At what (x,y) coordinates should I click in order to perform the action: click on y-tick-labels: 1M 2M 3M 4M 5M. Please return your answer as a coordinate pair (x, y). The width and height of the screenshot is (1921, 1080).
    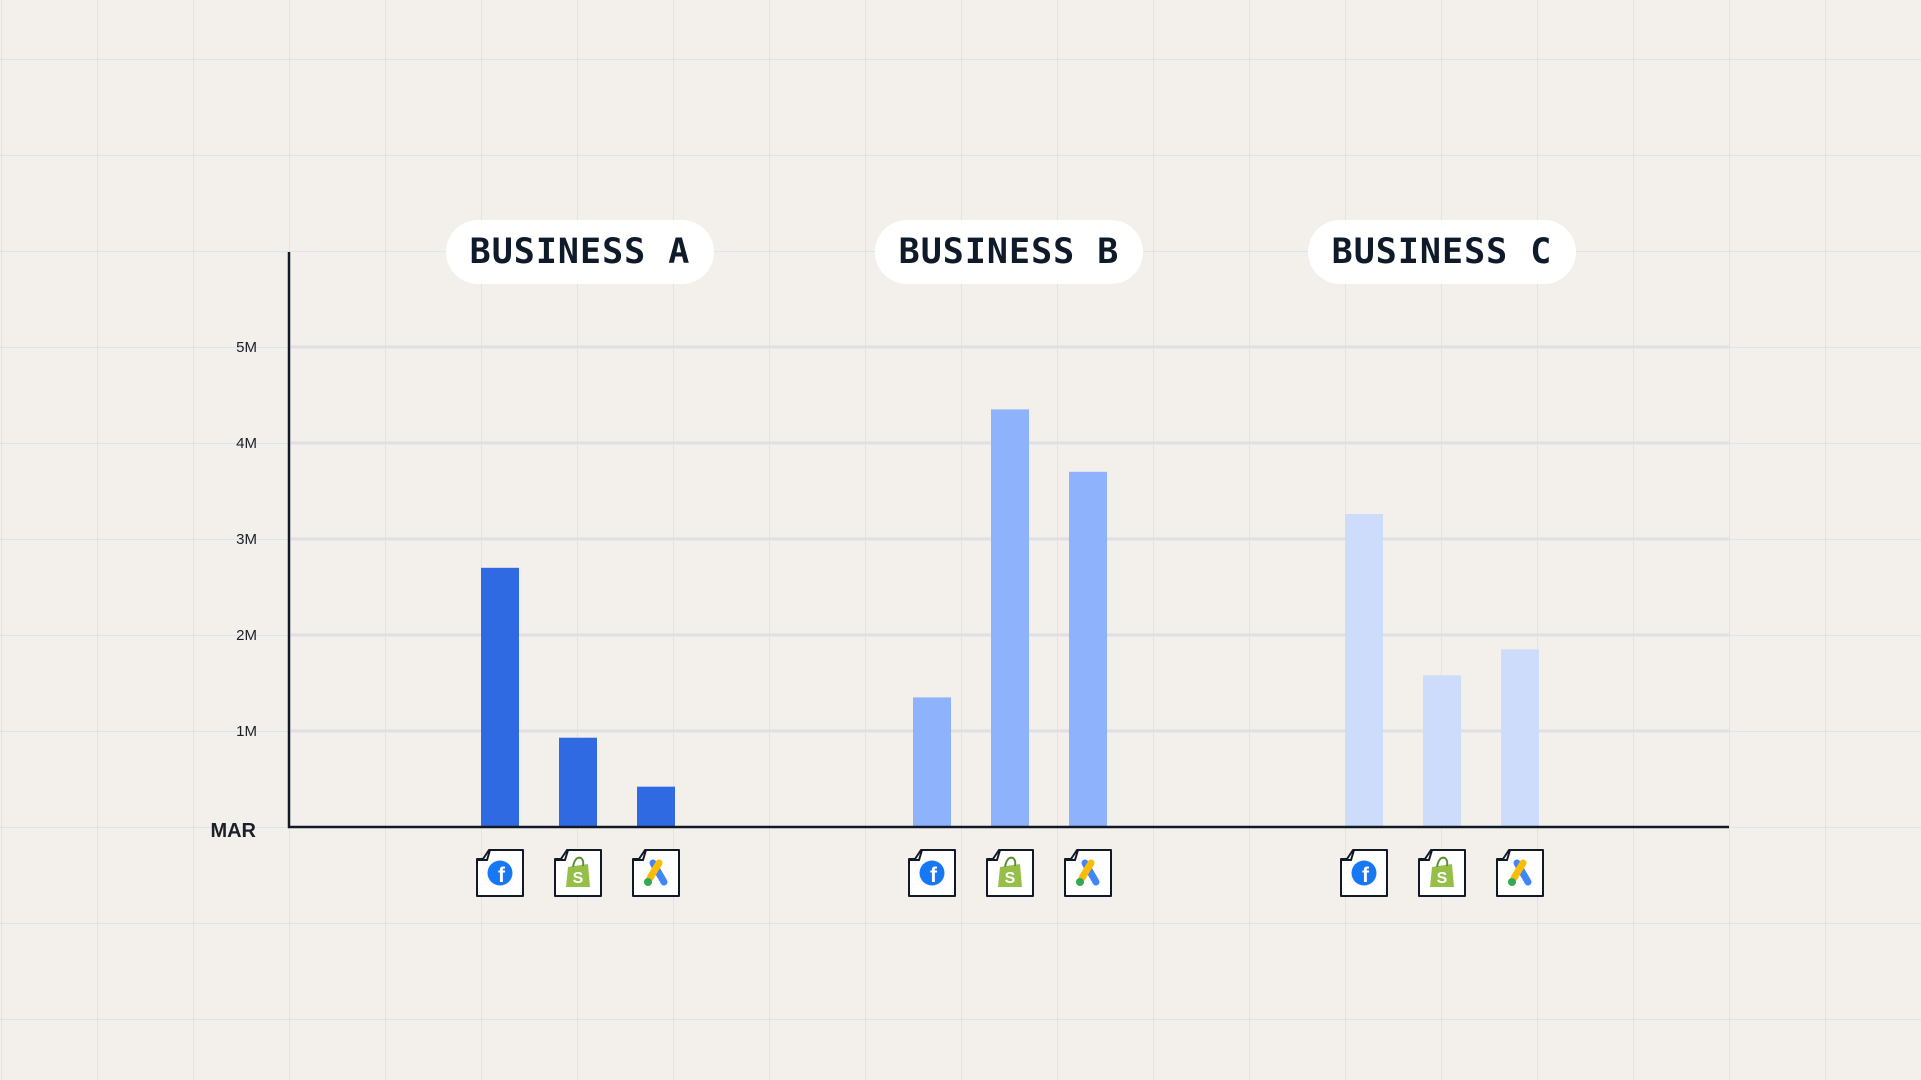
    Looking at the image, I should click on (246, 539).